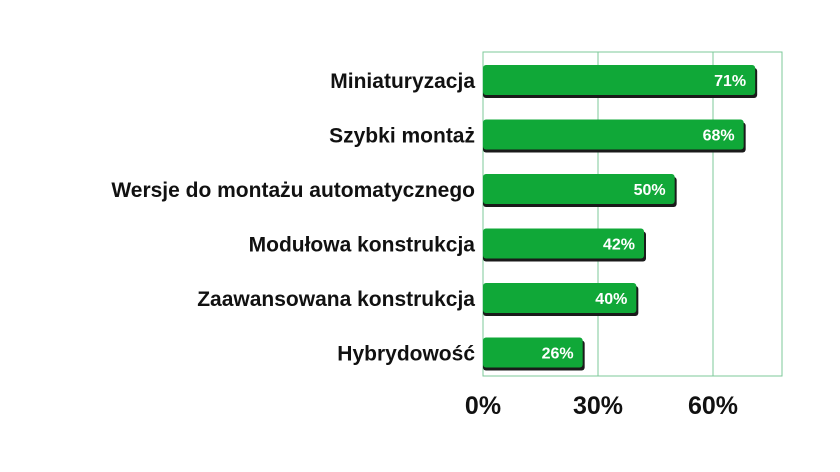  What do you see at coordinates (598, 406) in the screenshot?
I see `x-tick-label: 30%` at bounding box center [598, 406].